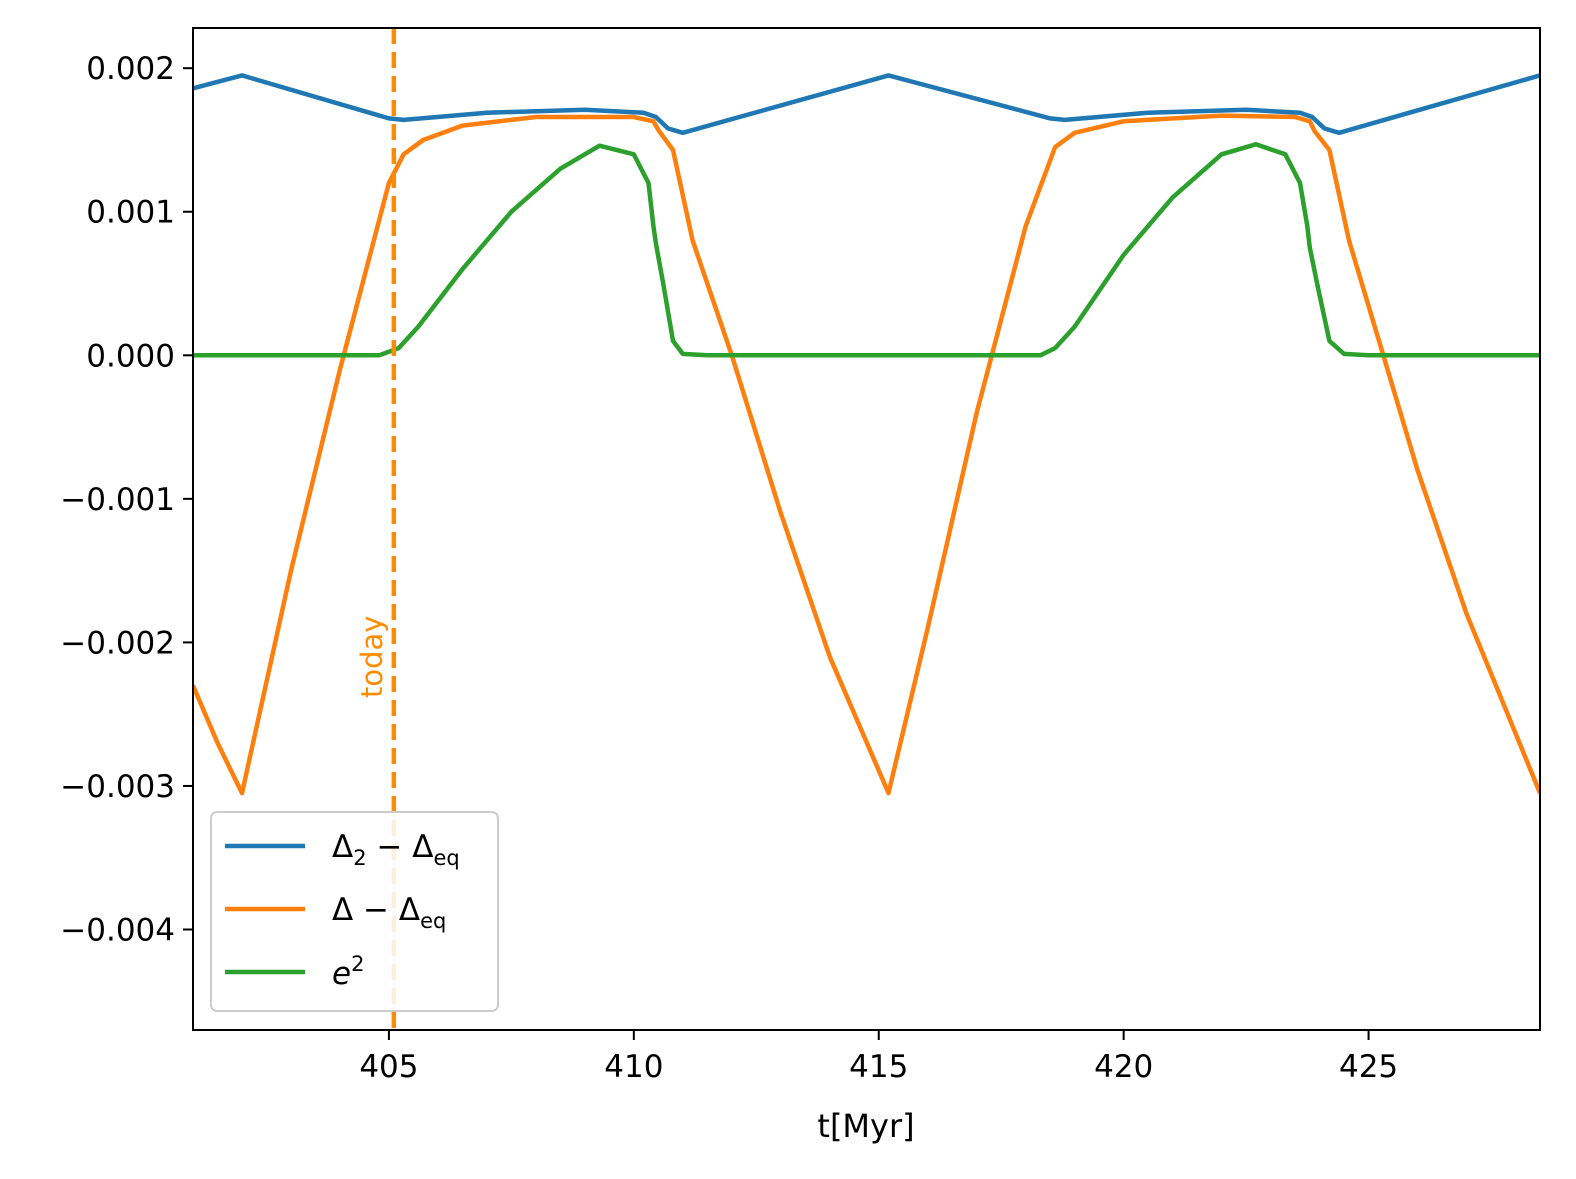 The image size is (1576, 1179). What do you see at coordinates (130, 356) in the screenshot?
I see `y-tick-label: 0.000` at bounding box center [130, 356].